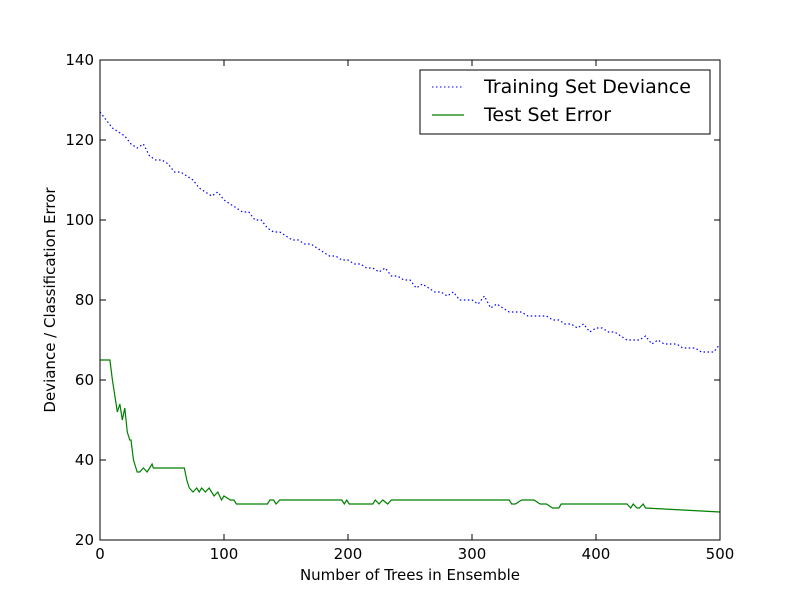  Describe the element at coordinates (79, 220) in the screenshot. I see `y-tick-label: 100` at that location.